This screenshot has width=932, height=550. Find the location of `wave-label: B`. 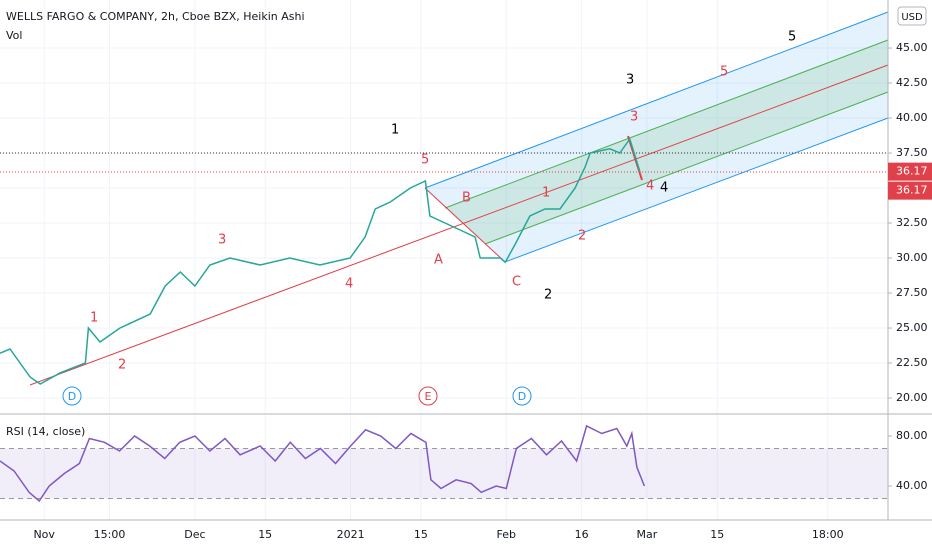

wave-label: B is located at coordinates (466, 198).